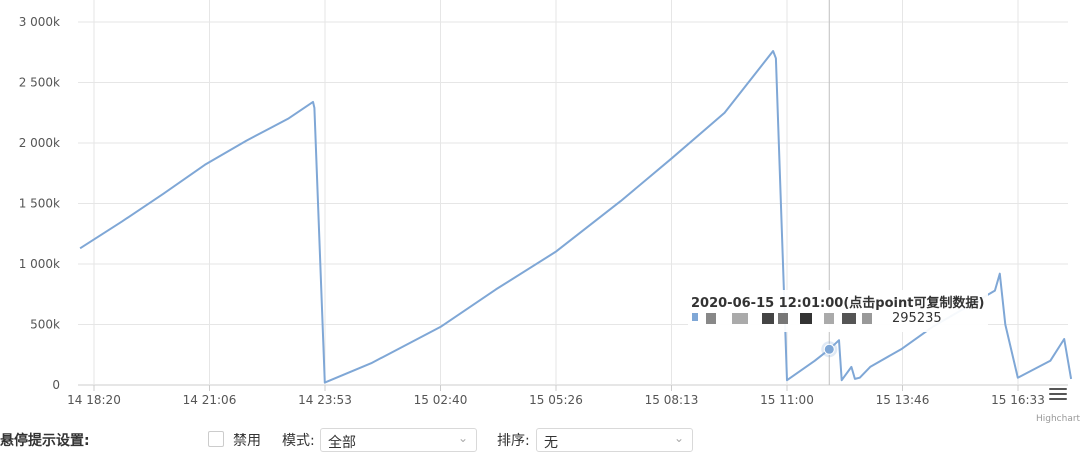 Image resolution: width=1080 pixels, height=452 pixels. What do you see at coordinates (342, 443) in the screenshot?
I see `mode-select-value: 全部` at bounding box center [342, 443].